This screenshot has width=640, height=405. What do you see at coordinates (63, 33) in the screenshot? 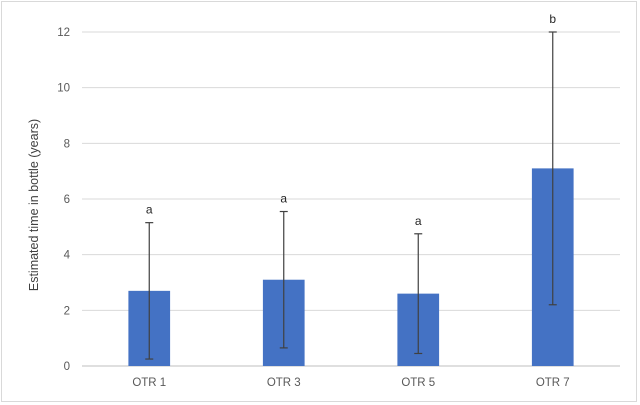
I see `y-tick-label: 12` at bounding box center [63, 33].